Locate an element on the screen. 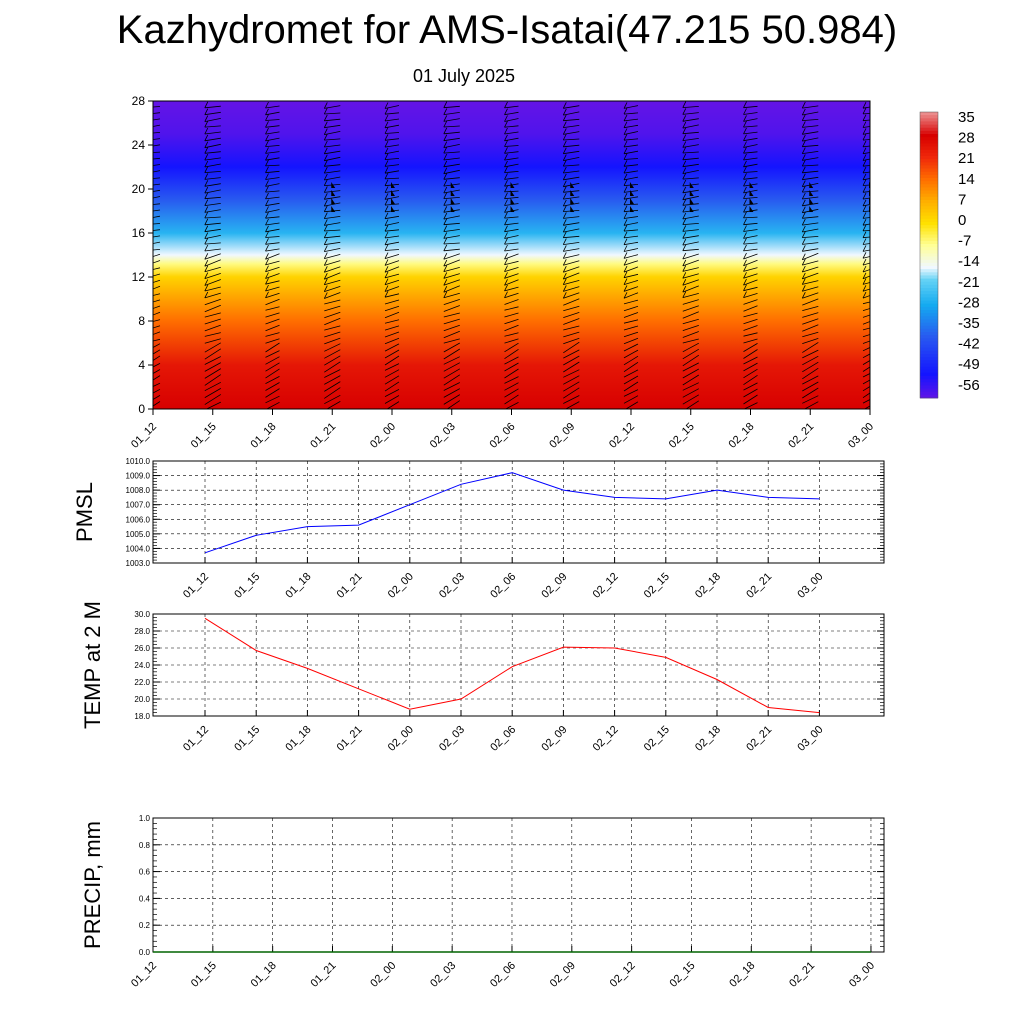 The height and width of the screenshot is (1024, 1024). x-tick-label: 02_18 is located at coordinates (708, 586).